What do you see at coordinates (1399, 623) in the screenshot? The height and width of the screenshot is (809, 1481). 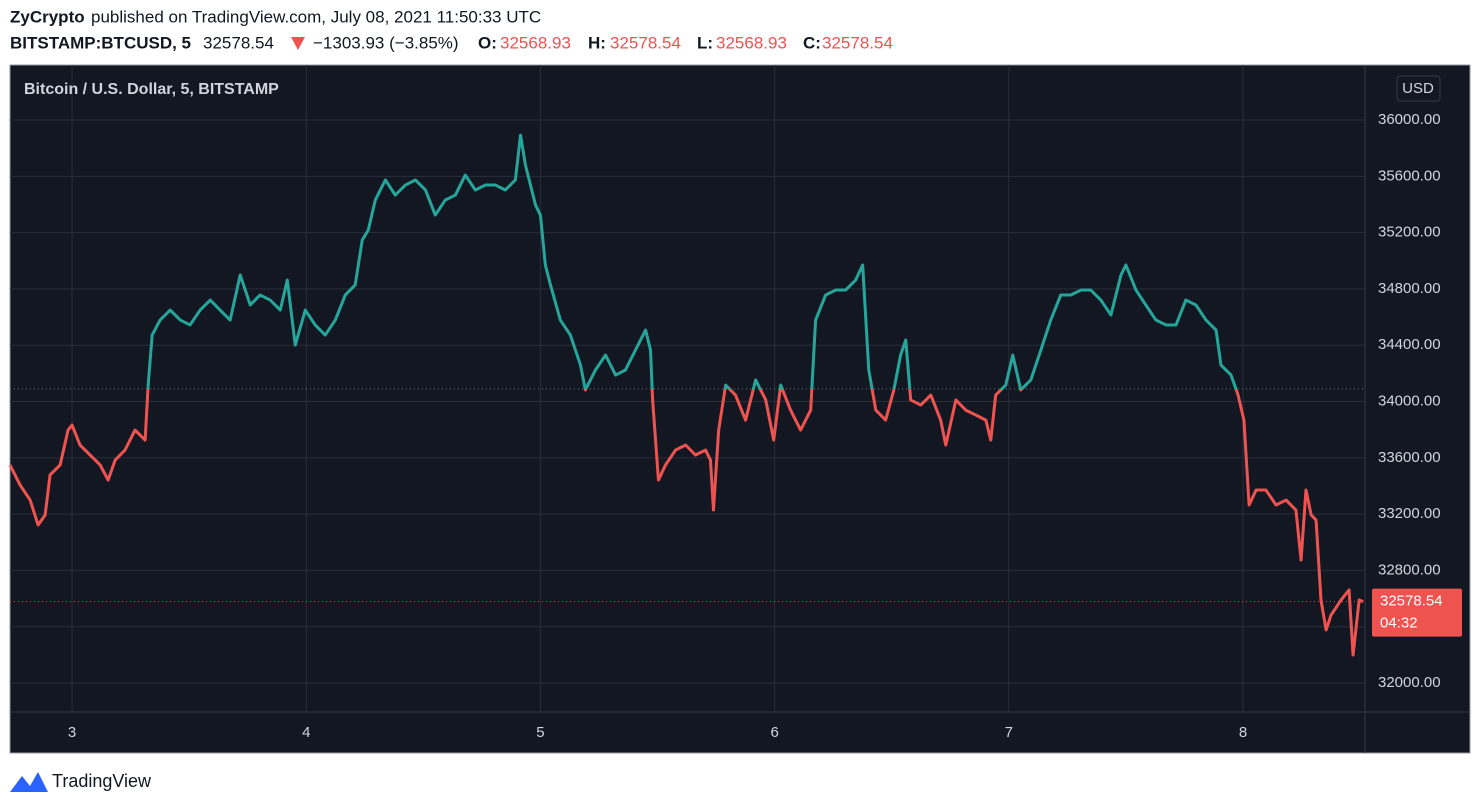 I see `countdown: 04:32` at bounding box center [1399, 623].